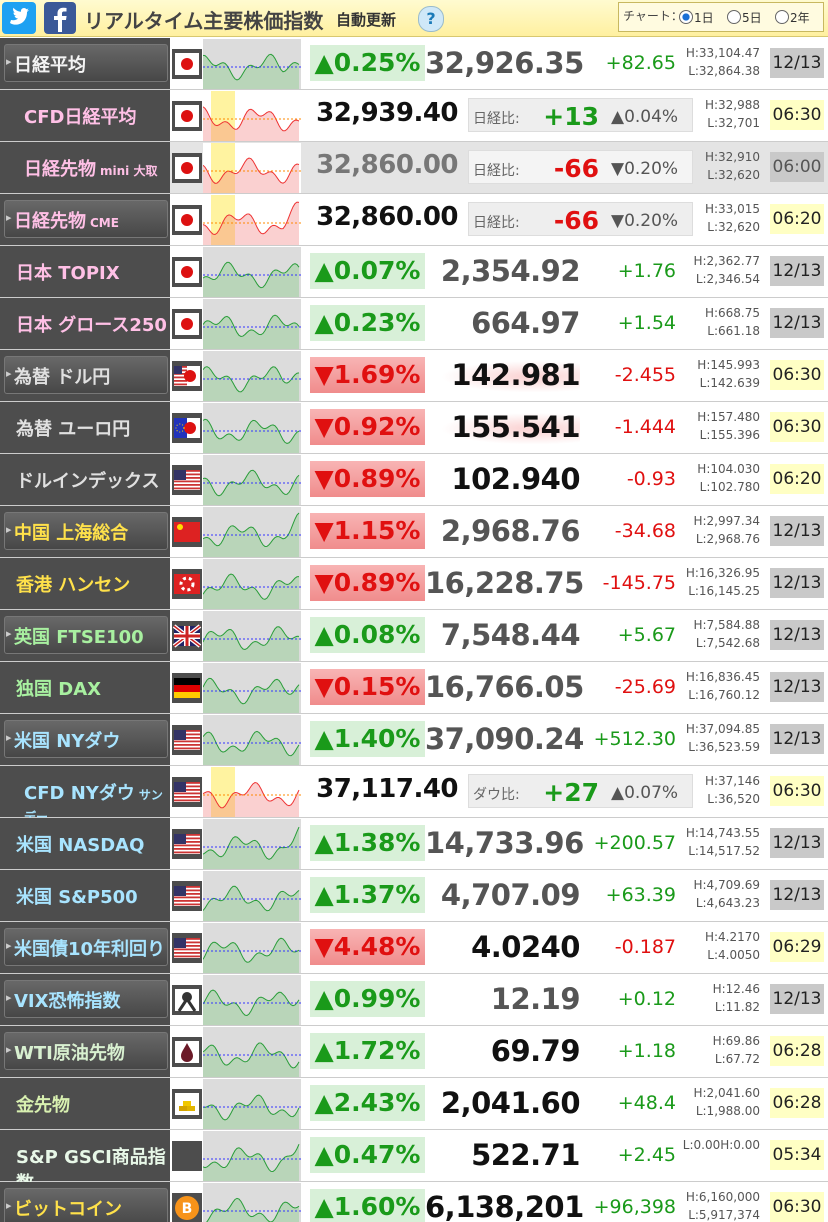 This screenshot has width=828, height=1222. I want to click on high: H:668.75, so click(732, 313).